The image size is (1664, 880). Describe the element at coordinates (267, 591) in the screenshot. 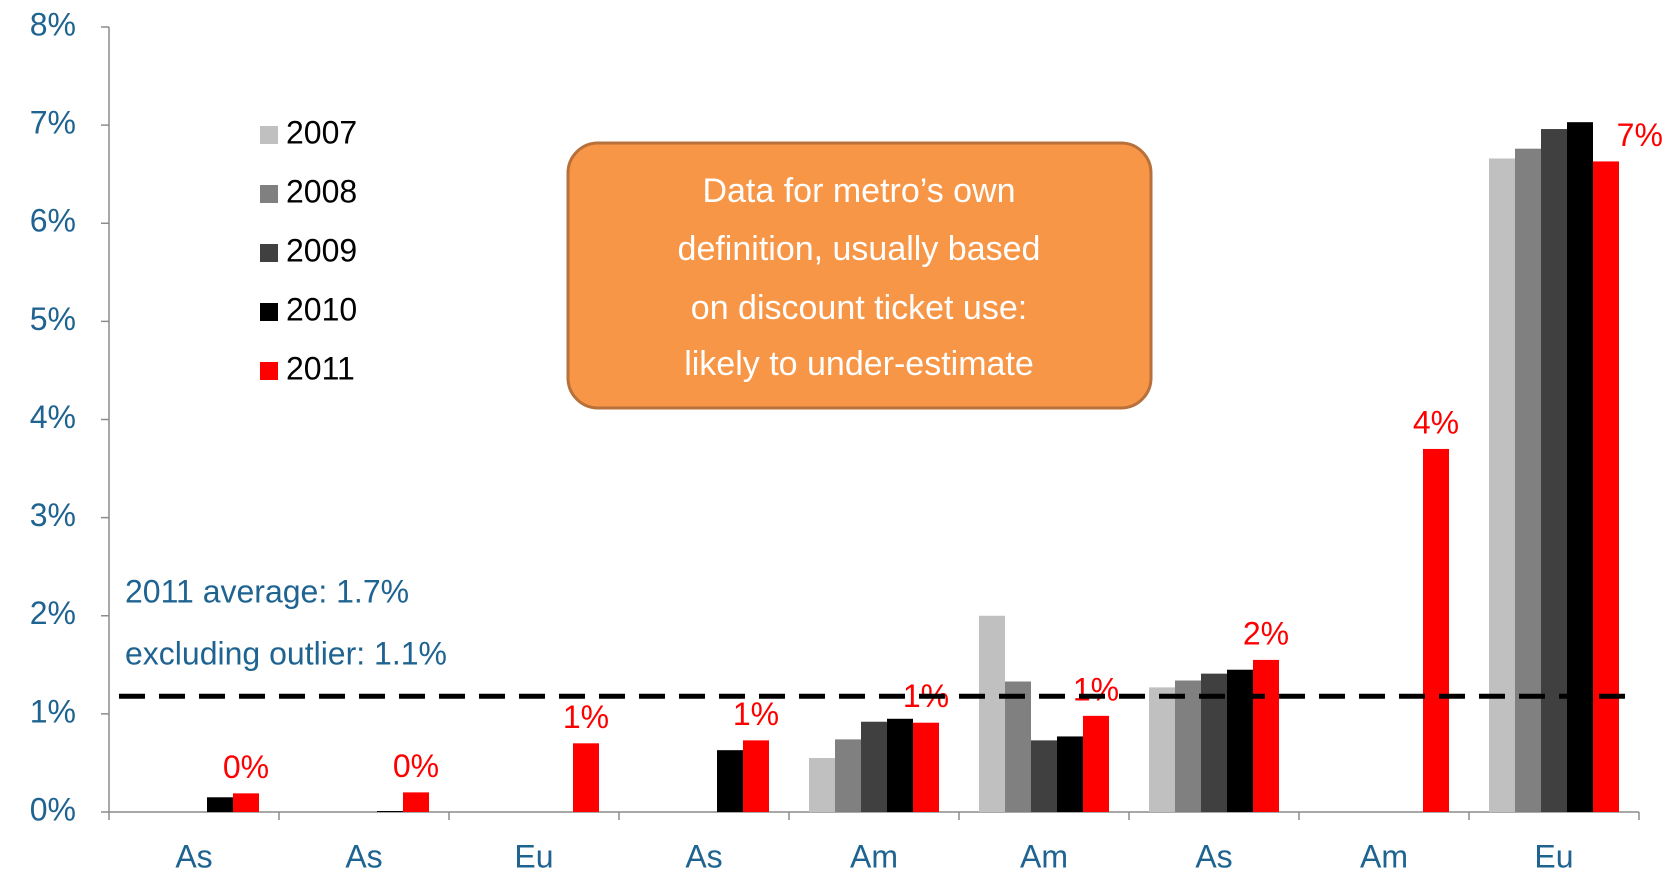

I see `annotation: 2011 average: 1.7%` at that location.